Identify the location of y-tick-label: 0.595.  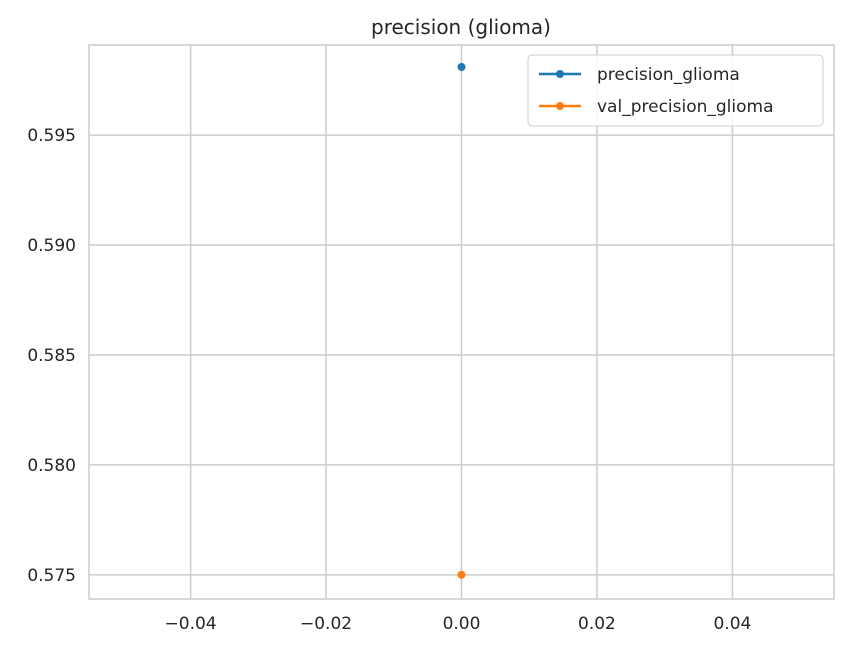
(51, 136).